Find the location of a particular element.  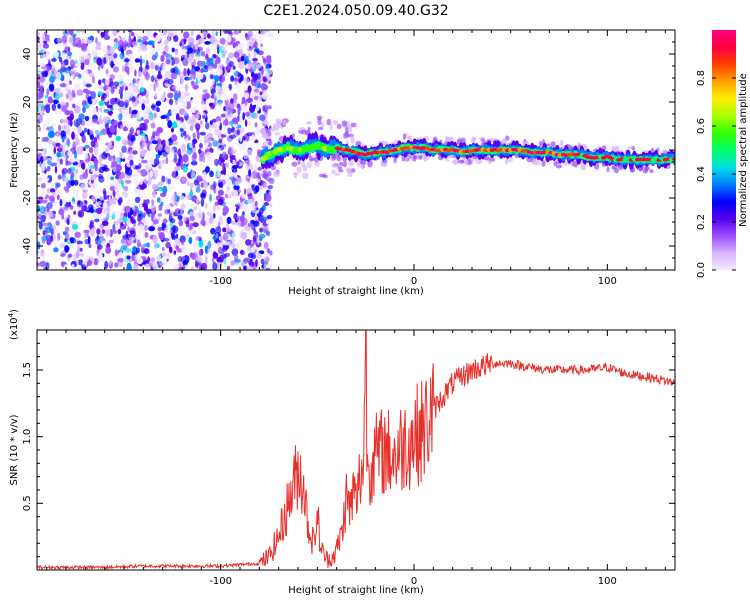

colorbar-tick-label: 0.4 is located at coordinates (701, 174).